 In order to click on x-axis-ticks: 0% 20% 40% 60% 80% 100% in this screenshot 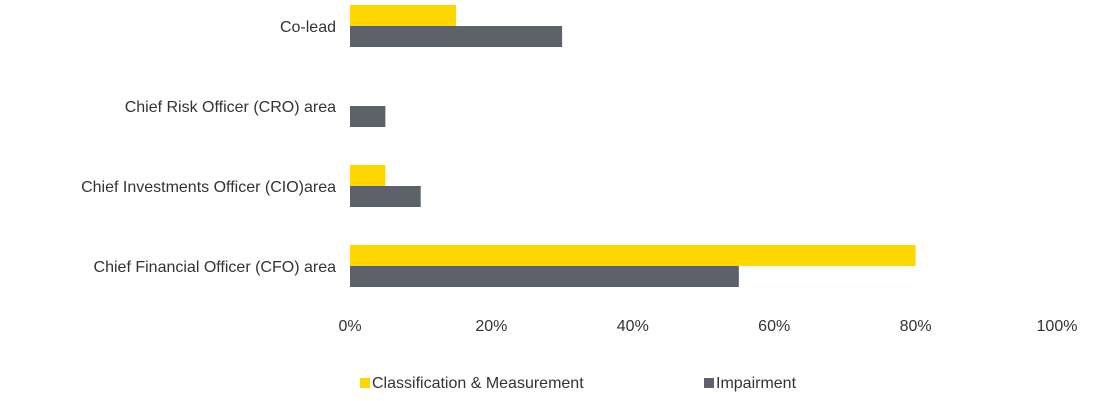, I will do `click(707, 326)`.